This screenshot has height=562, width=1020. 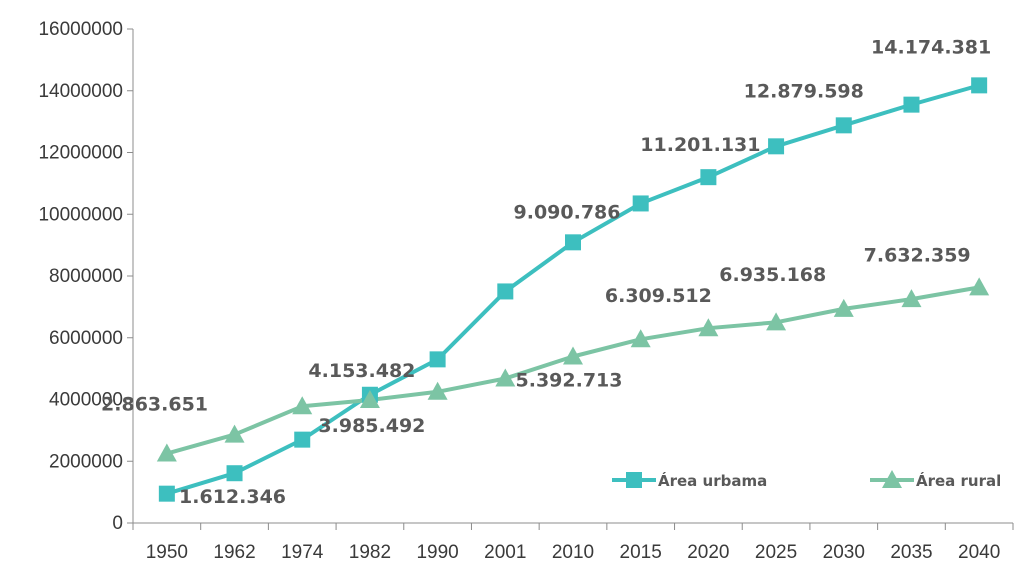 What do you see at coordinates (708, 552) in the screenshot?
I see `x-tick-label: 2020` at bounding box center [708, 552].